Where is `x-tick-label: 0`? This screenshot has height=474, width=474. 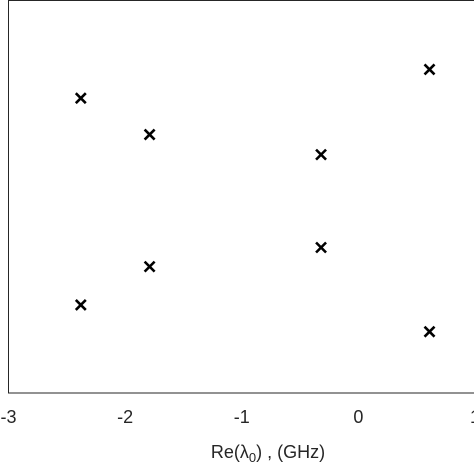
x-tick-label: 0 is located at coordinates (358, 417).